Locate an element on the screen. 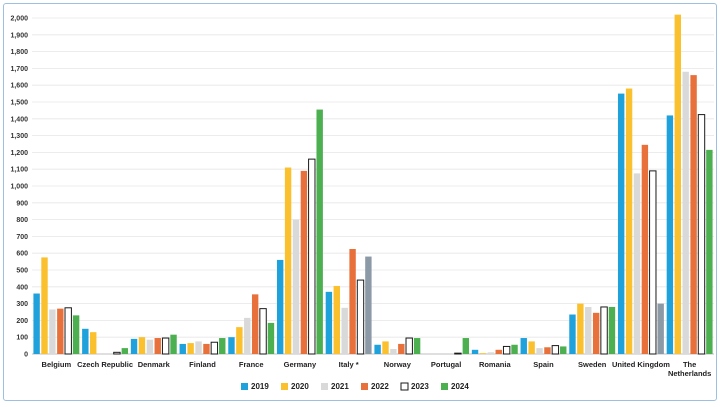 This screenshot has height=407, width=722. category-label-line: Netherlands is located at coordinates (689, 373).